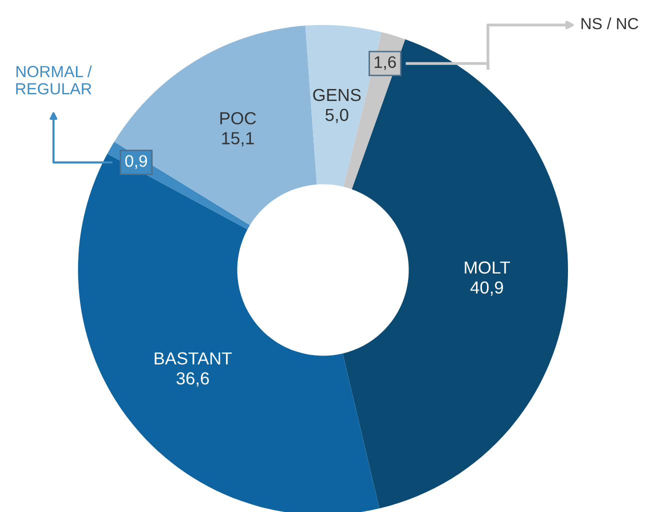 The image size is (662, 512). What do you see at coordinates (385, 63) in the screenshot?
I see `data-label: 1,6` at bounding box center [385, 63].